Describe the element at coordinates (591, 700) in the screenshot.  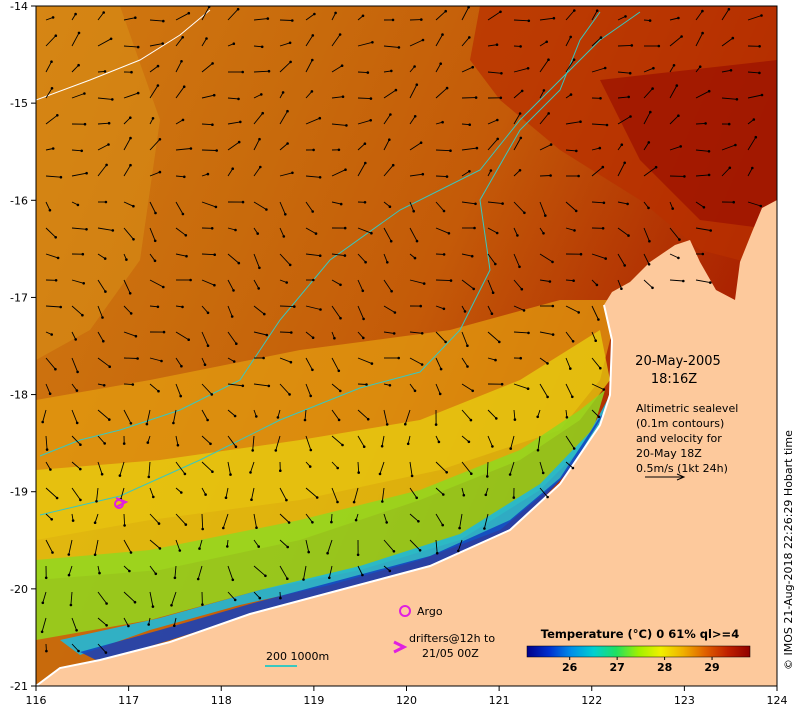
I see `x-tick-label: 122` at that location.